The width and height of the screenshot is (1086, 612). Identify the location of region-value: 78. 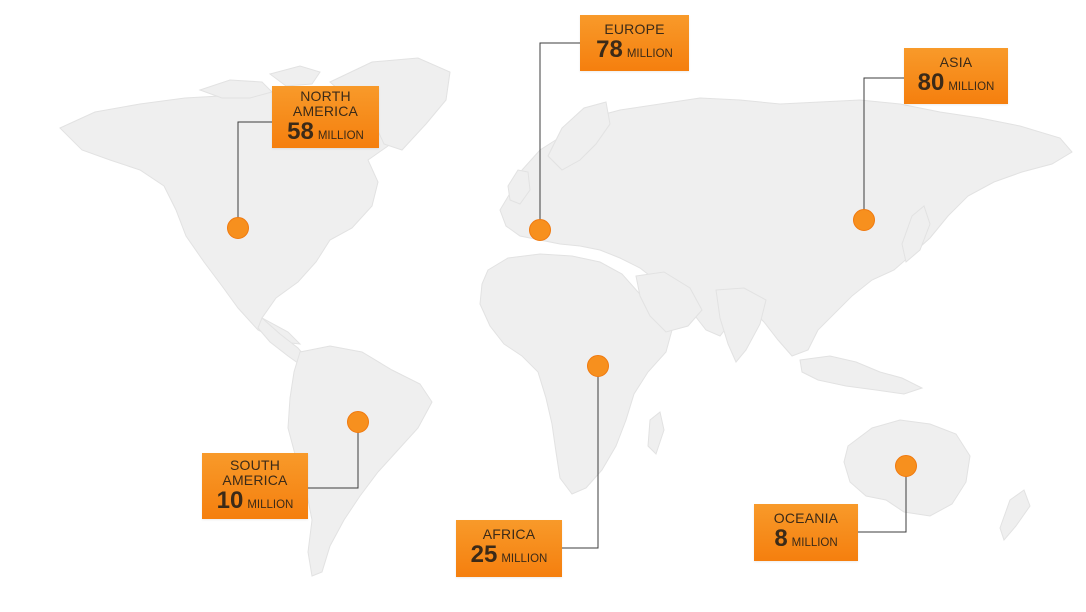
(609, 49).